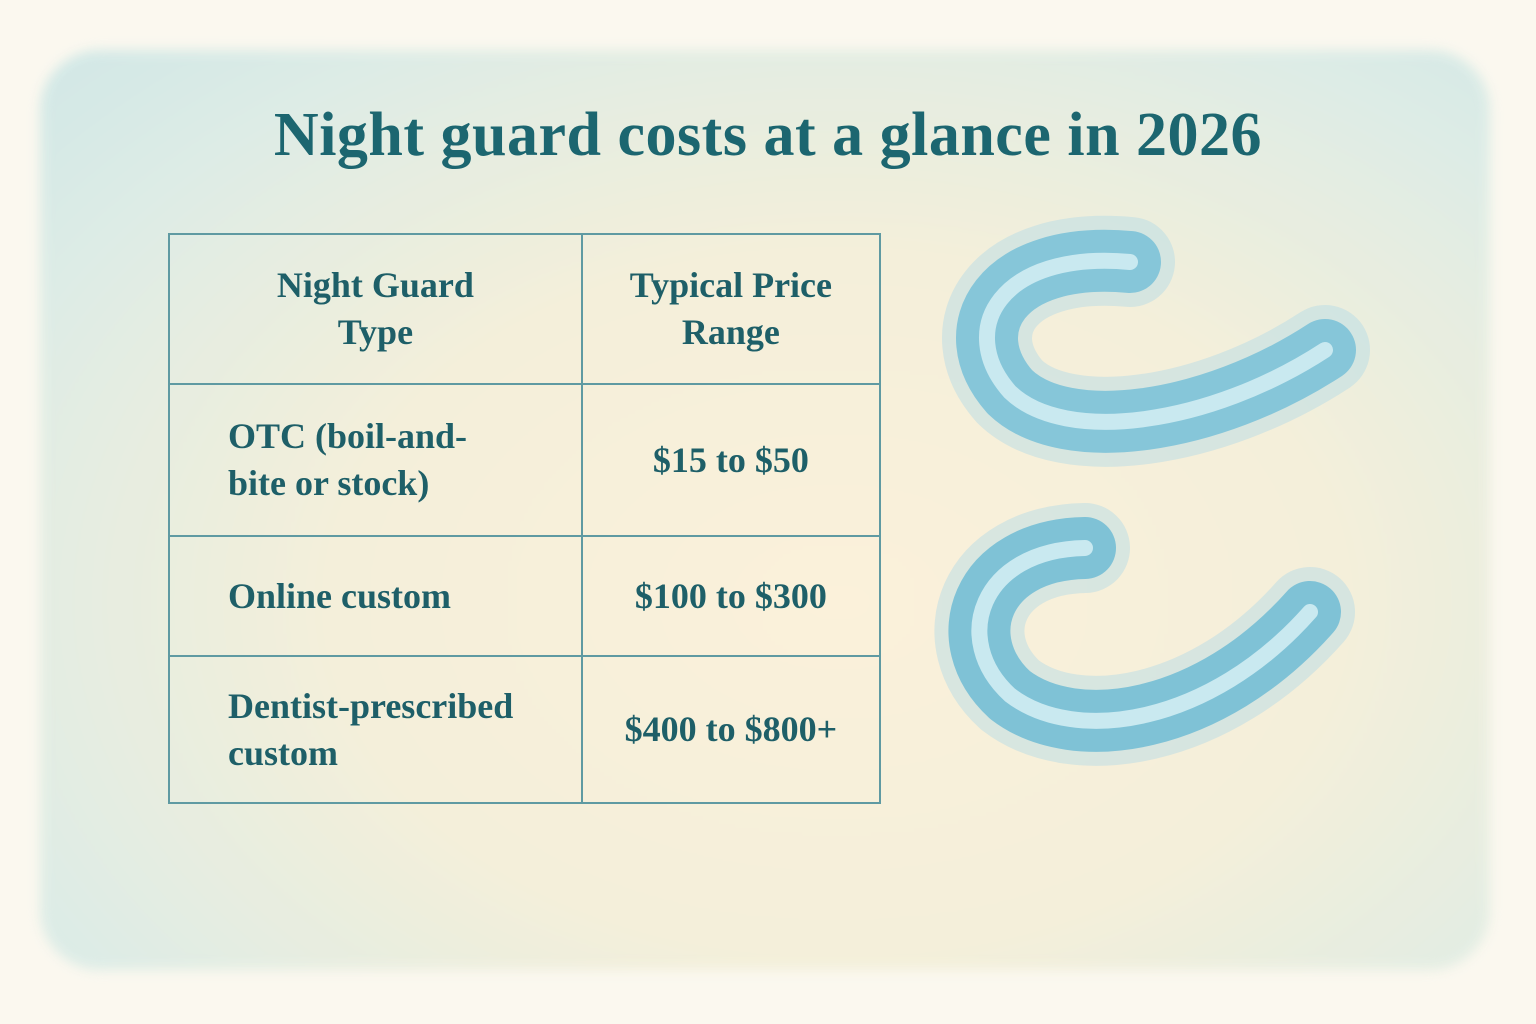  What do you see at coordinates (731, 729) in the screenshot?
I see `cell: $400 to $800+` at bounding box center [731, 729].